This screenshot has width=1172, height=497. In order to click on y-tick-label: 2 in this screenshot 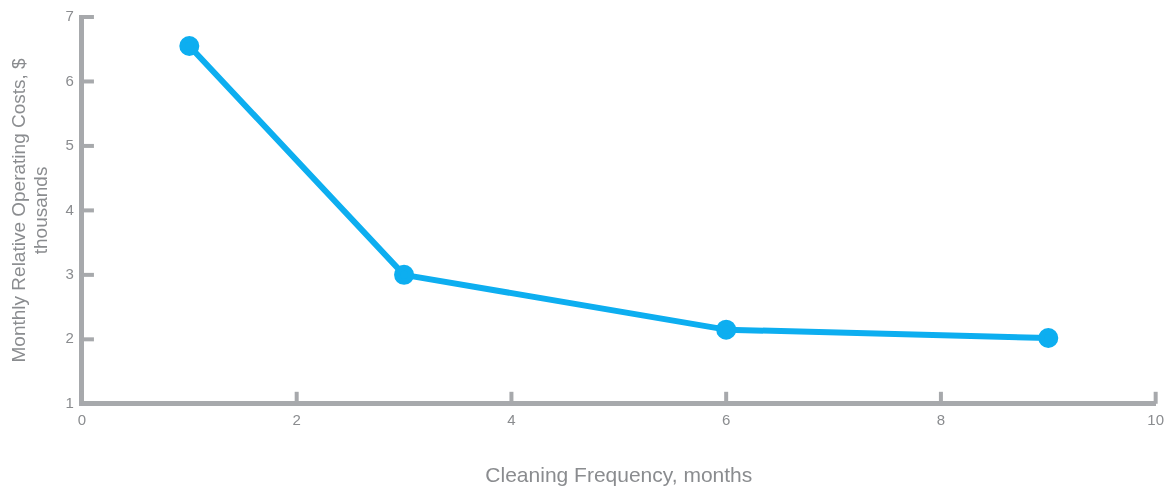, I will do `click(69, 338)`.